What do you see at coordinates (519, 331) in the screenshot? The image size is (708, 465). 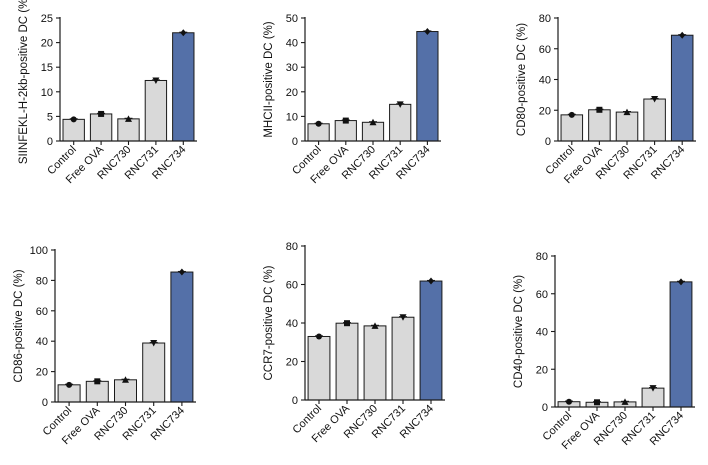 I see `y-axis-title: CD40-positive DC (%)` at bounding box center [519, 331].